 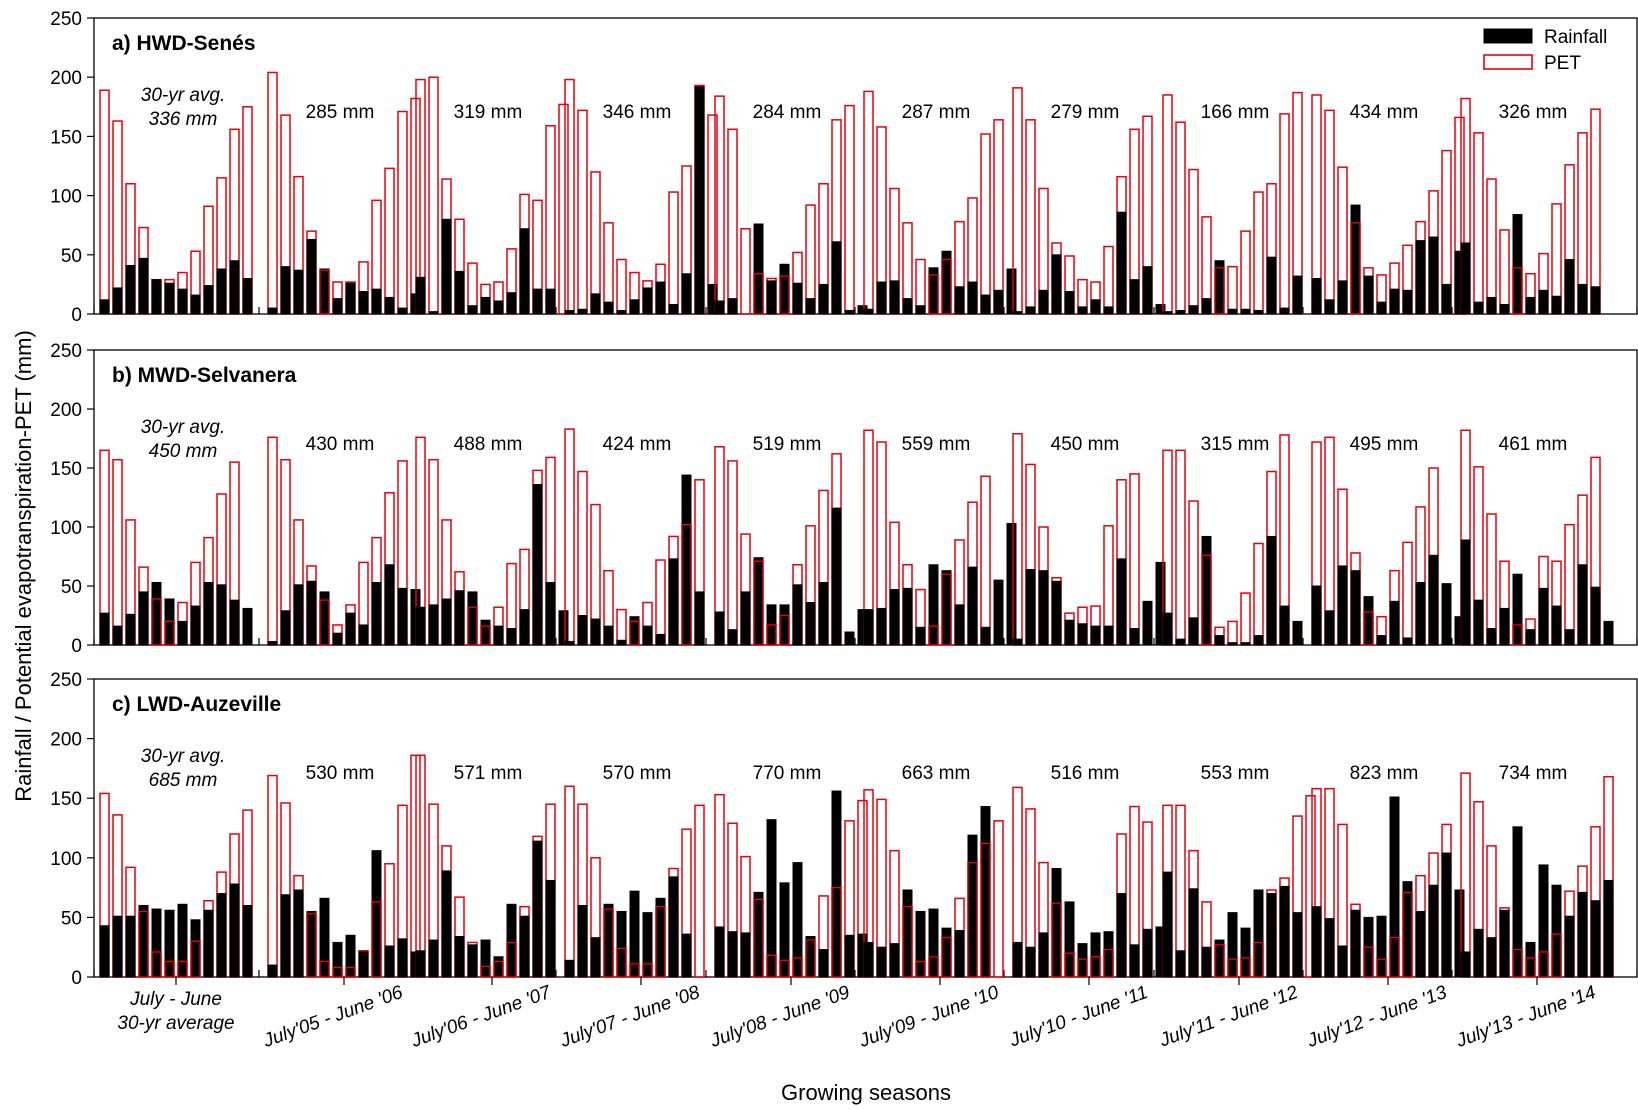 I want to click on season-total-label: 450 mm, so click(x=183, y=451).